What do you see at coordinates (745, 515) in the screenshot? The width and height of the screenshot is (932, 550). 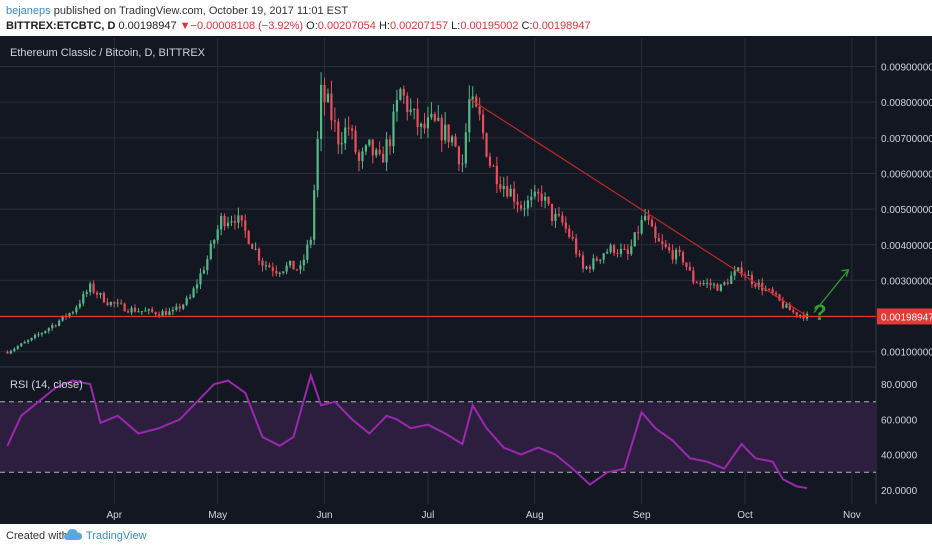 I see `month-tick-label: Oct` at bounding box center [745, 515].